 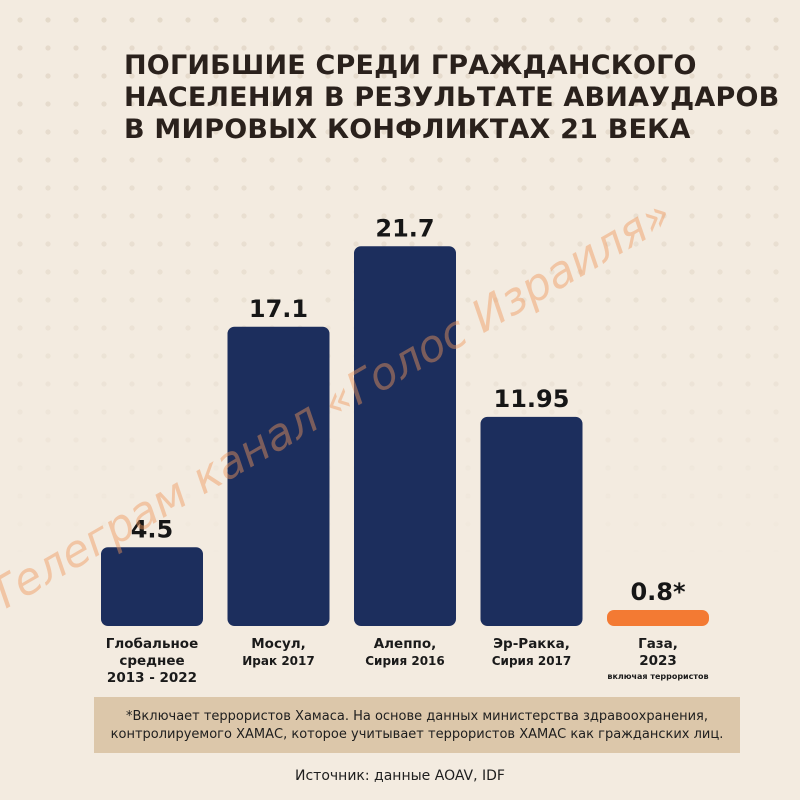 I want to click on source-text: Источник: данные AOAV, IDF, so click(x=400, y=776).